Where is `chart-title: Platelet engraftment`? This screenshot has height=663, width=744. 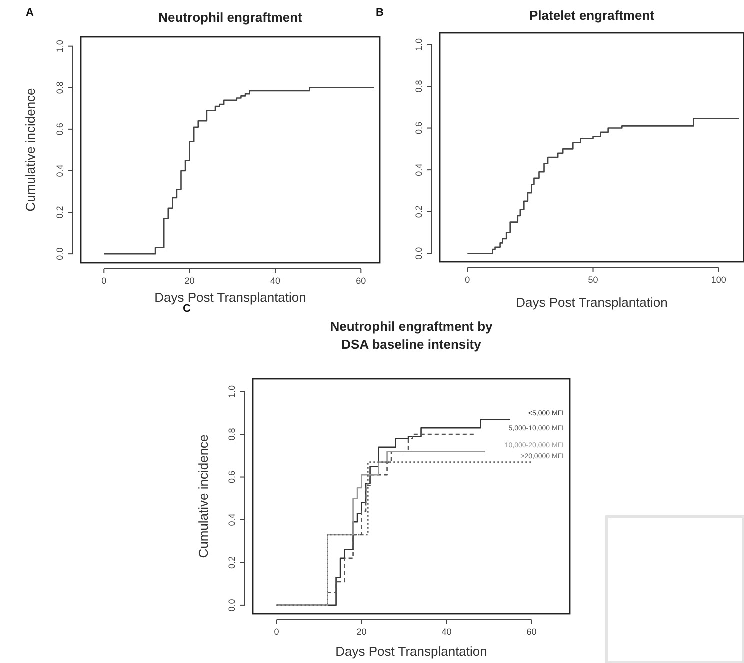
chart-title: Platelet engraftment is located at coordinates (593, 15).